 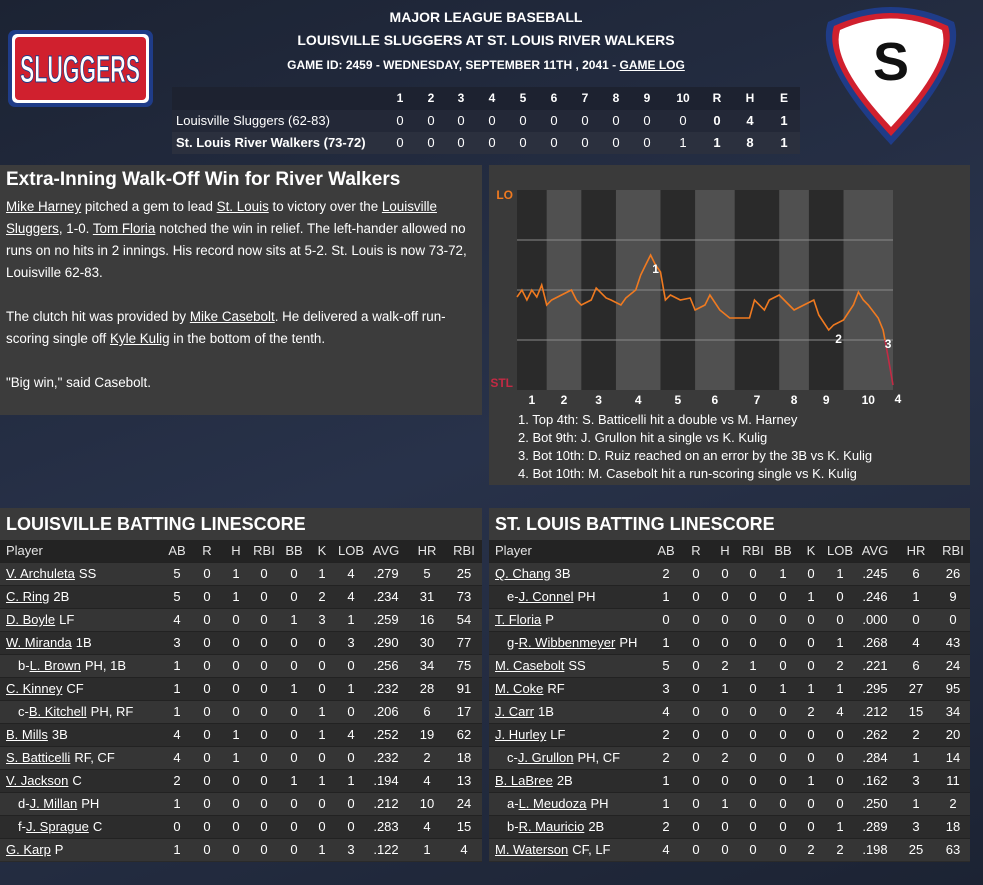 I want to click on stat-cell: 31, so click(x=427, y=596).